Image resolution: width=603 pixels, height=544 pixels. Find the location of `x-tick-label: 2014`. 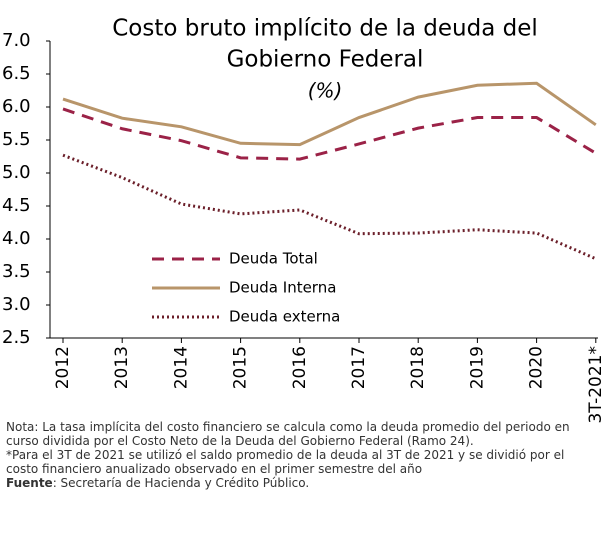

x-tick-label: 2014 is located at coordinates (181, 367).